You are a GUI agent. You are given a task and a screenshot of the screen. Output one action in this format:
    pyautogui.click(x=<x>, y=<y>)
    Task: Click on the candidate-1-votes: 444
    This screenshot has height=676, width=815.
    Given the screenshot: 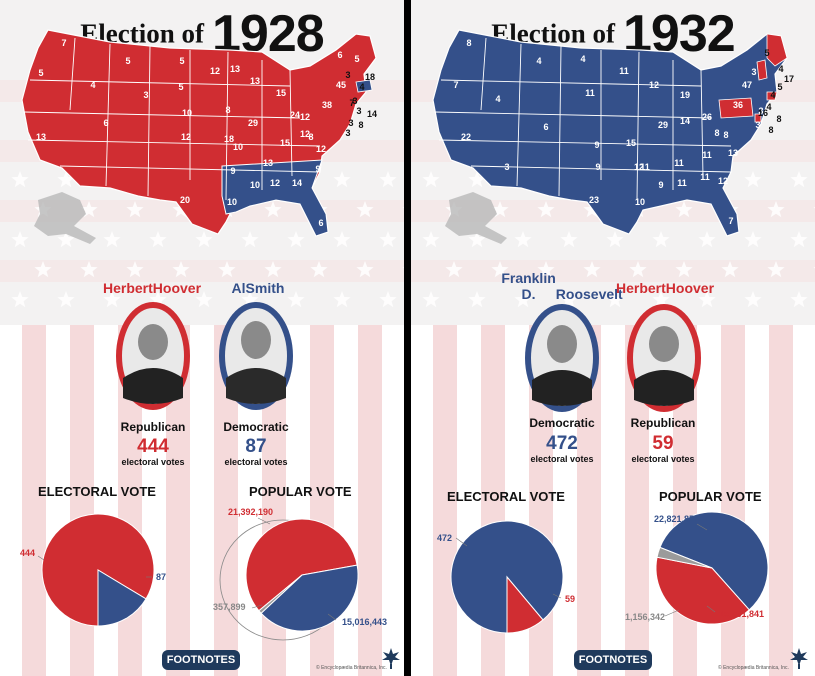 What is the action you would take?
    pyautogui.click(x=153, y=446)
    